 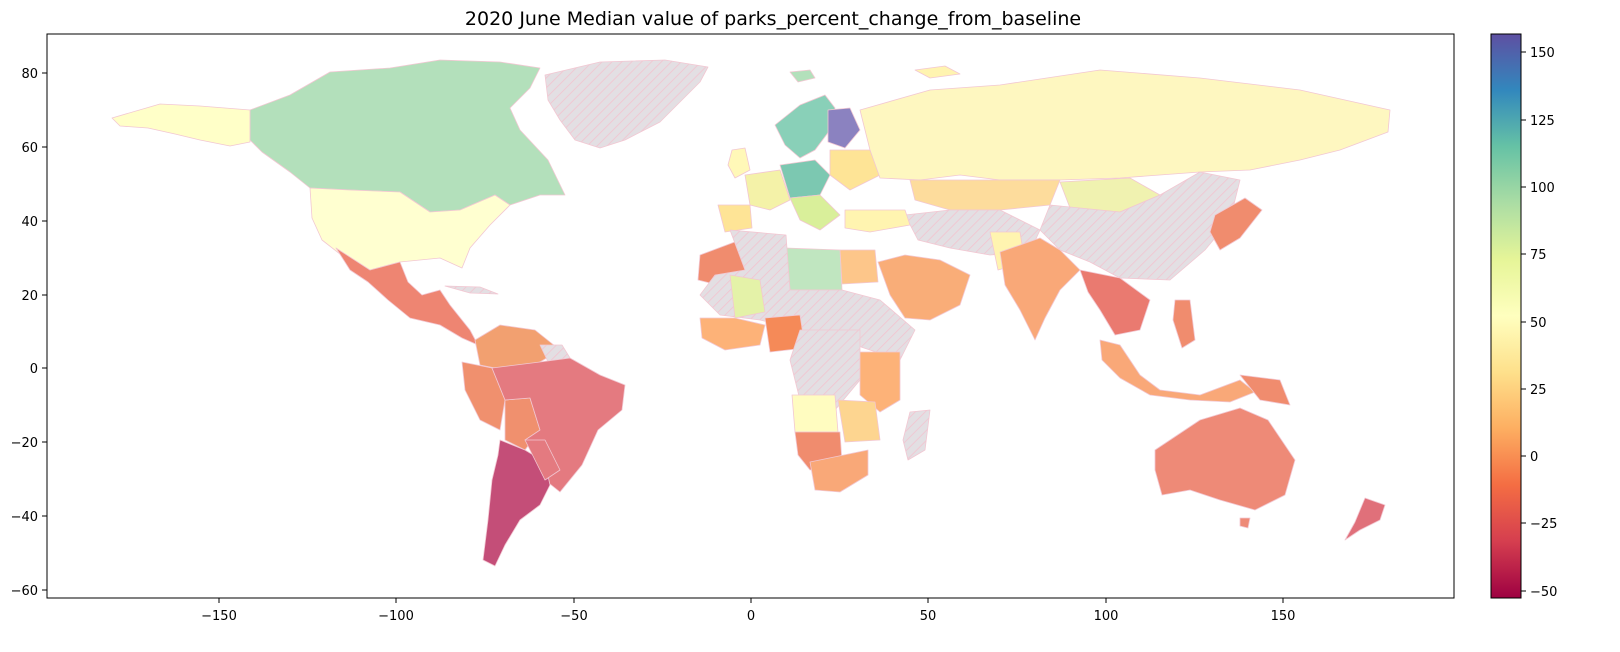 What do you see at coordinates (767, 190) in the screenshot?
I see `region-france-benelux` at bounding box center [767, 190].